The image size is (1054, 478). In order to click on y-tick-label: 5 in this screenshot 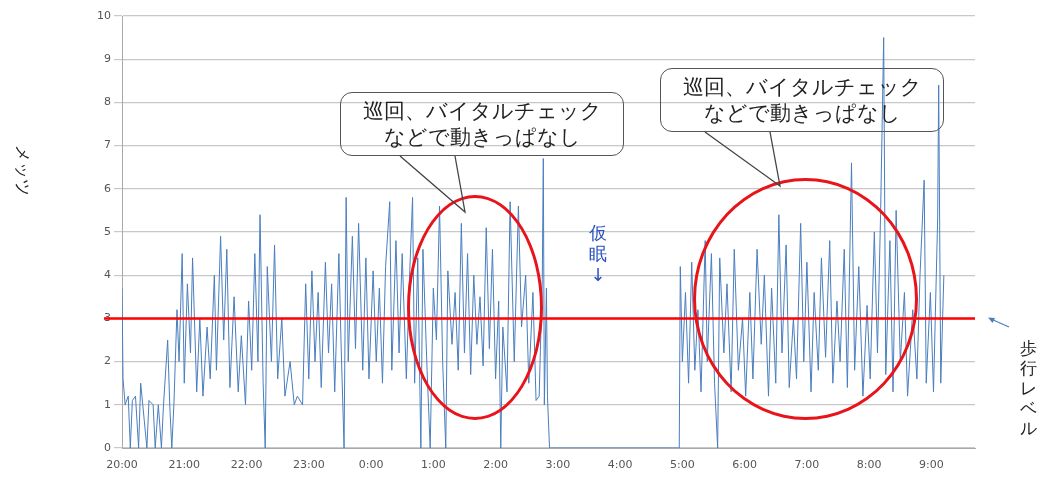, I will do `click(107, 231)`.